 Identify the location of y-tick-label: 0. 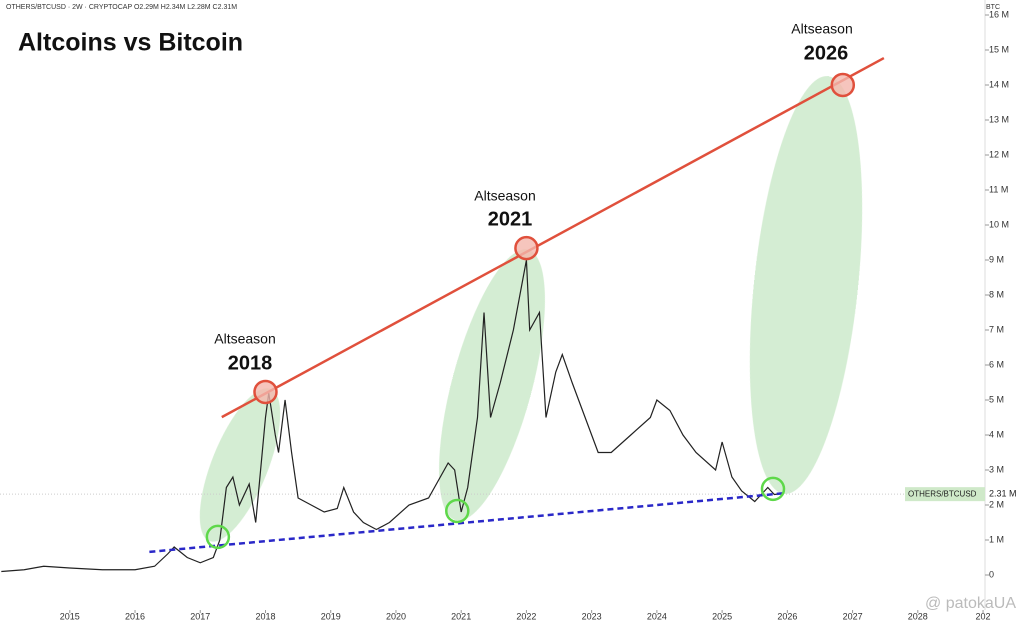
(991, 574).